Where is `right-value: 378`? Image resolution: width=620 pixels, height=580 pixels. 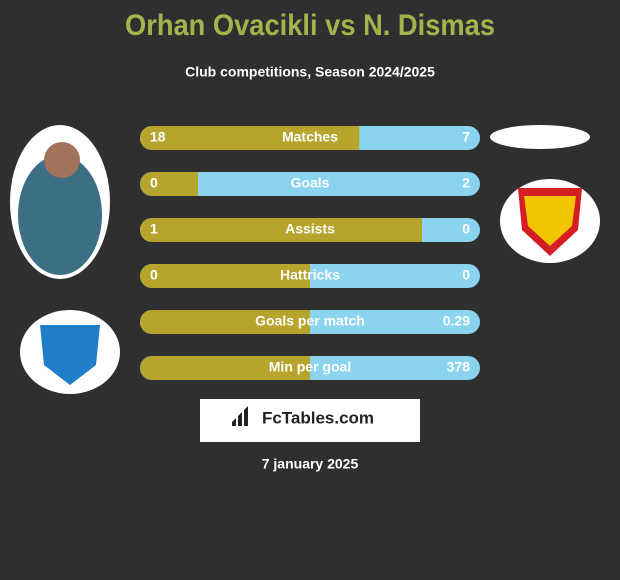
right-value: 378 is located at coordinates (459, 367).